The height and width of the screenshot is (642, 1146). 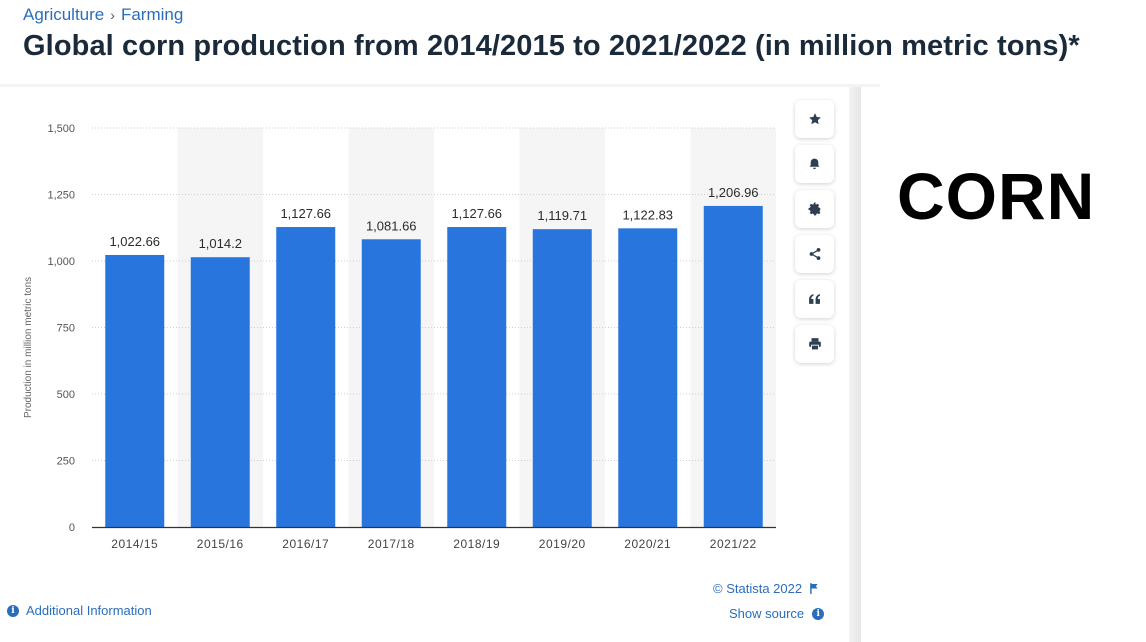 I want to click on x-tick-label: 2019/20, so click(x=562, y=544).